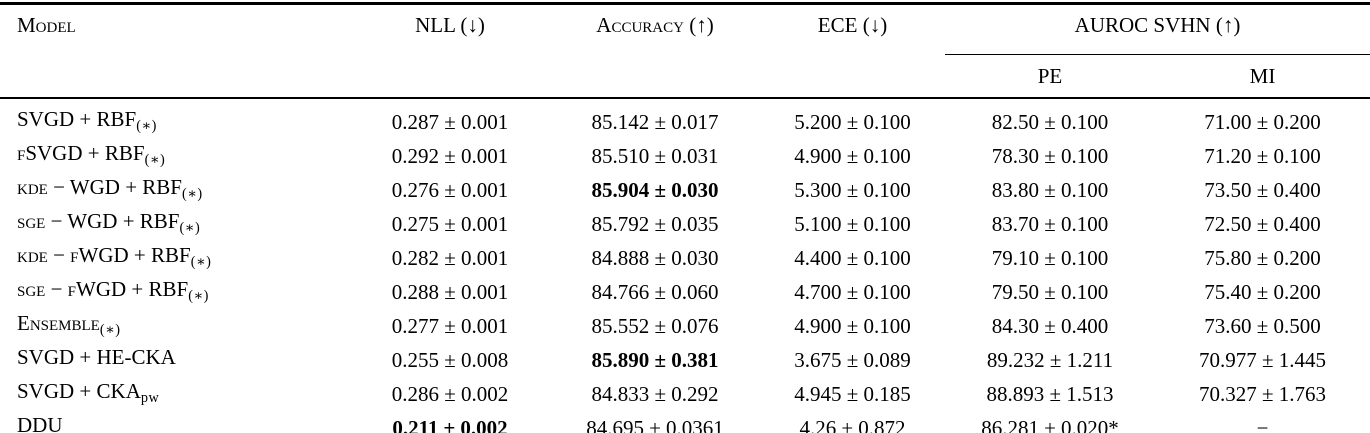 The image size is (1370, 433). What do you see at coordinates (1050, 360) in the screenshot?
I see `auroc-pe-value-cell: 89.232 ± 1.211` at bounding box center [1050, 360].